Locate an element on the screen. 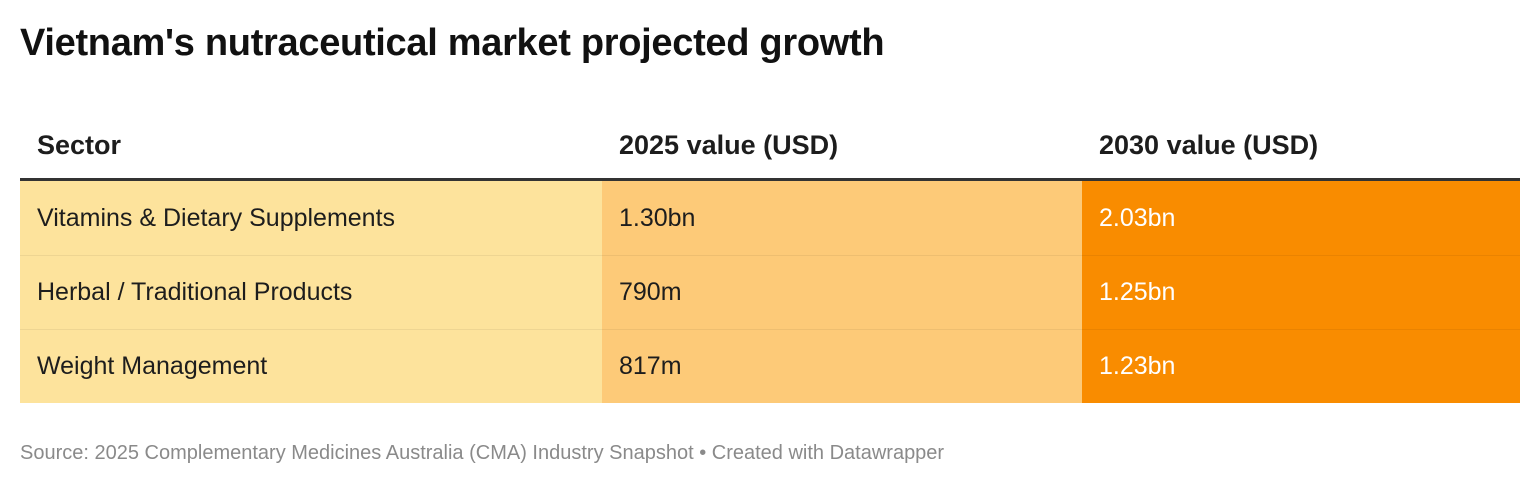  value-2025-cell: 817m is located at coordinates (842, 366).